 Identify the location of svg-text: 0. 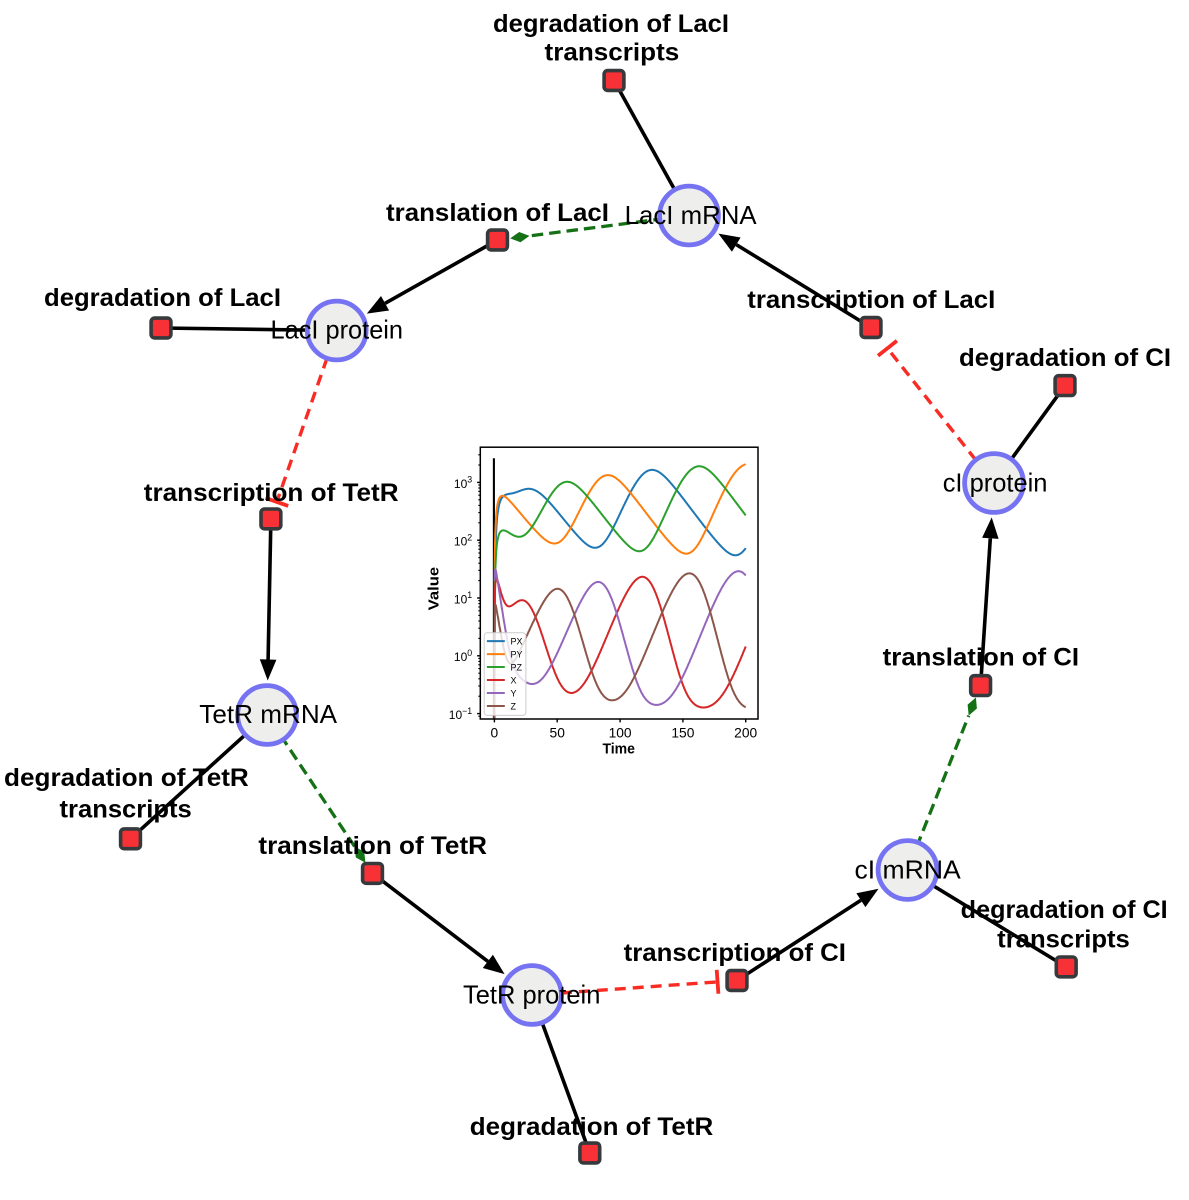
(495, 732).